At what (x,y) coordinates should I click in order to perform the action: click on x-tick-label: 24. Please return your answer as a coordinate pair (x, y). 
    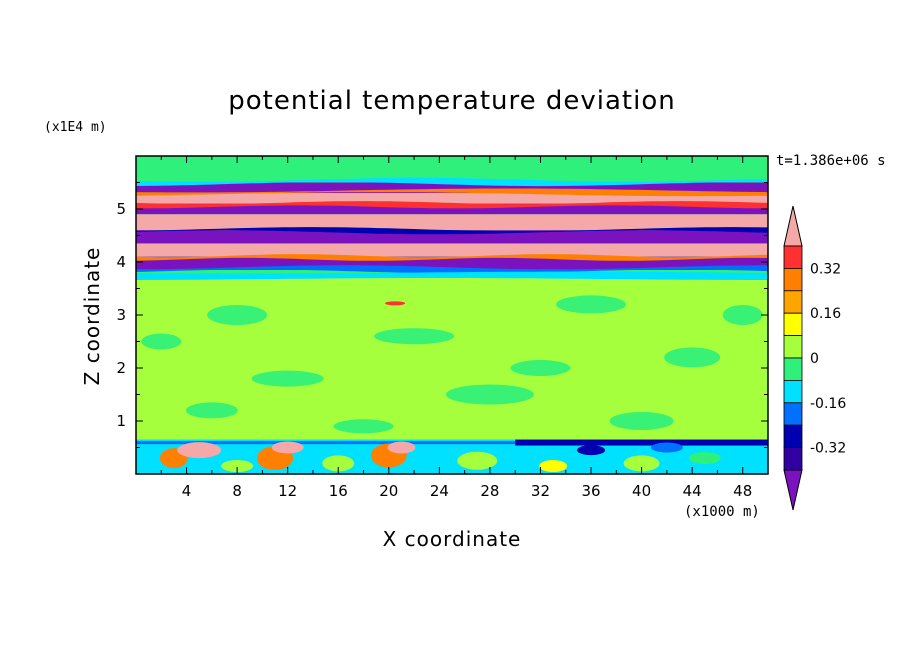
    Looking at the image, I should click on (439, 491).